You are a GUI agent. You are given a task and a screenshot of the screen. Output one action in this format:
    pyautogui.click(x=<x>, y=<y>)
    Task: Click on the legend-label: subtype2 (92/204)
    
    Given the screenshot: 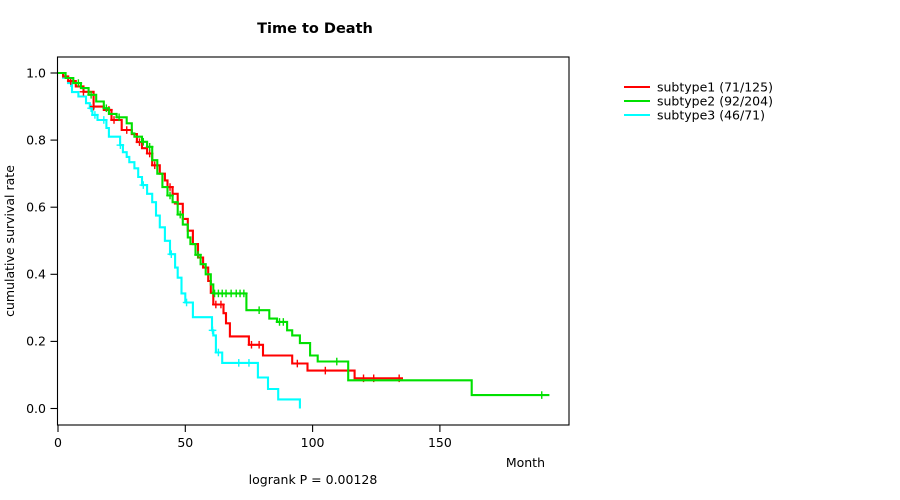 What is the action you would take?
    pyautogui.click(x=715, y=100)
    